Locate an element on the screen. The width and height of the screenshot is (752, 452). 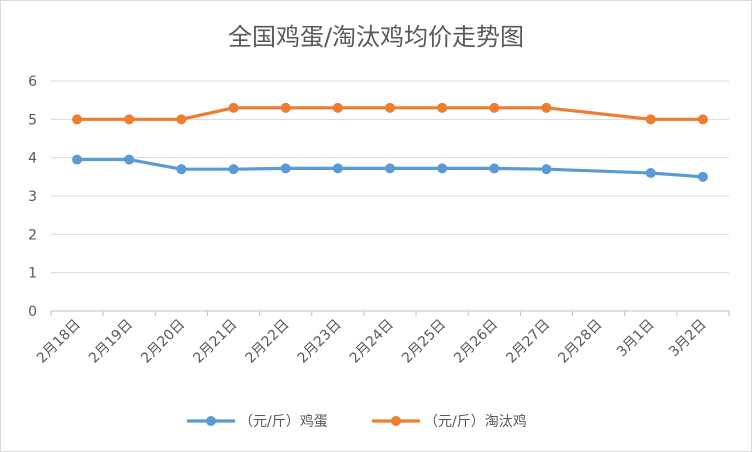
series is located at coordinates (390, 142).